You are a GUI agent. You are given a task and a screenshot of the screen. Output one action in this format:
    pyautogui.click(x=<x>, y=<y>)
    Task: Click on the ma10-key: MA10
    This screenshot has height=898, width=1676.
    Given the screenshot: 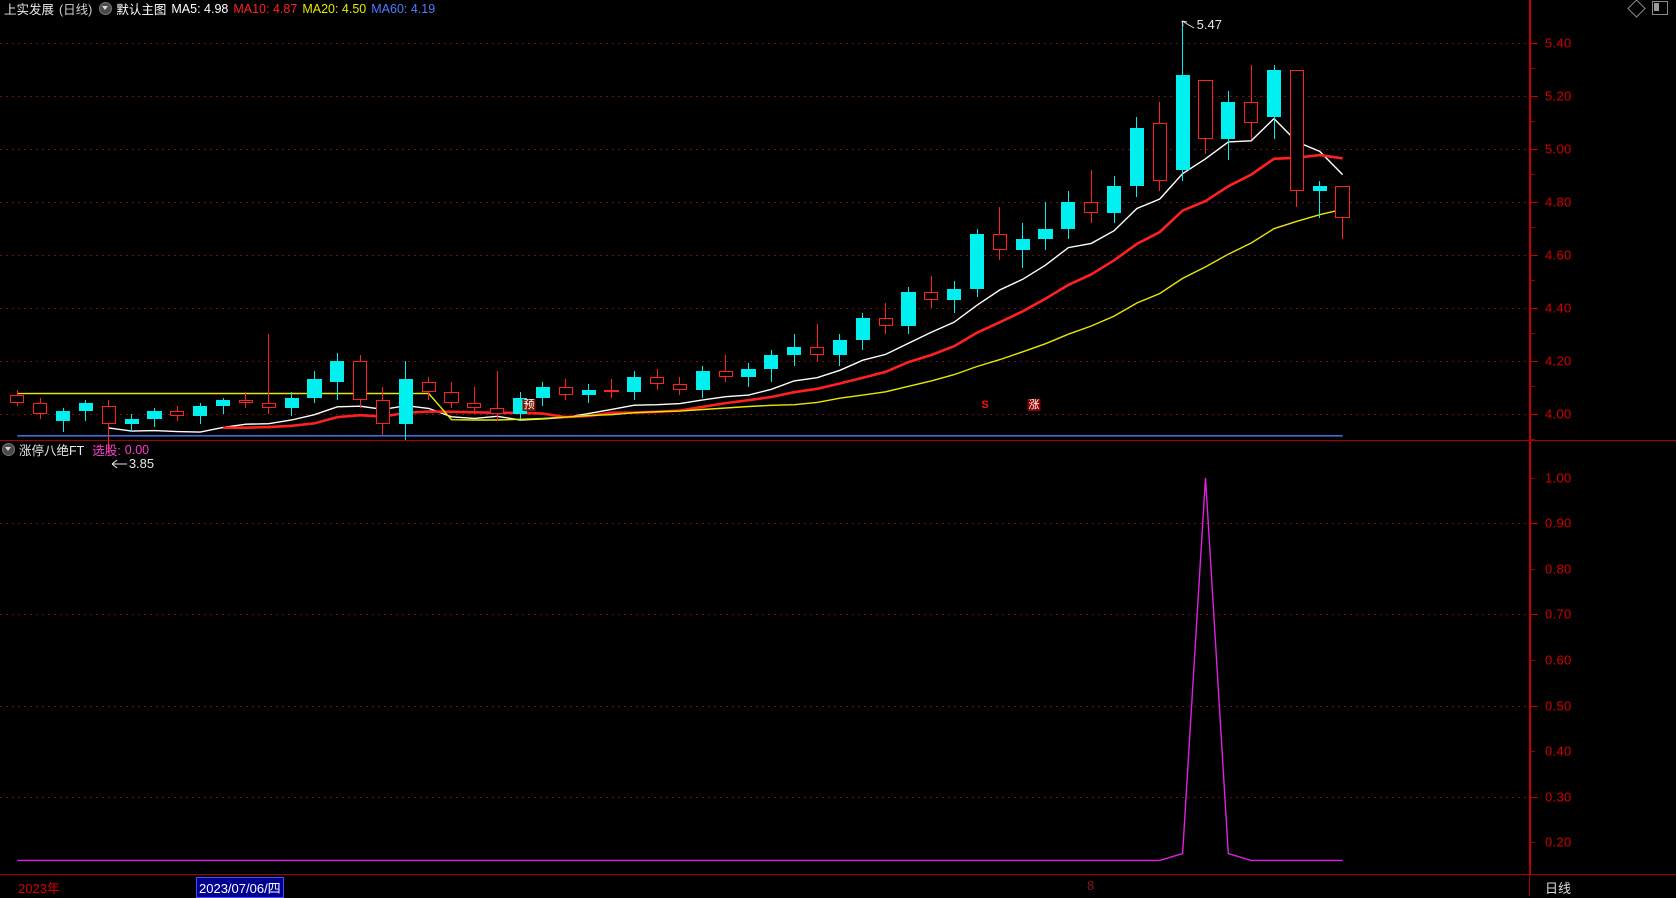 What is the action you would take?
    pyautogui.click(x=250, y=8)
    